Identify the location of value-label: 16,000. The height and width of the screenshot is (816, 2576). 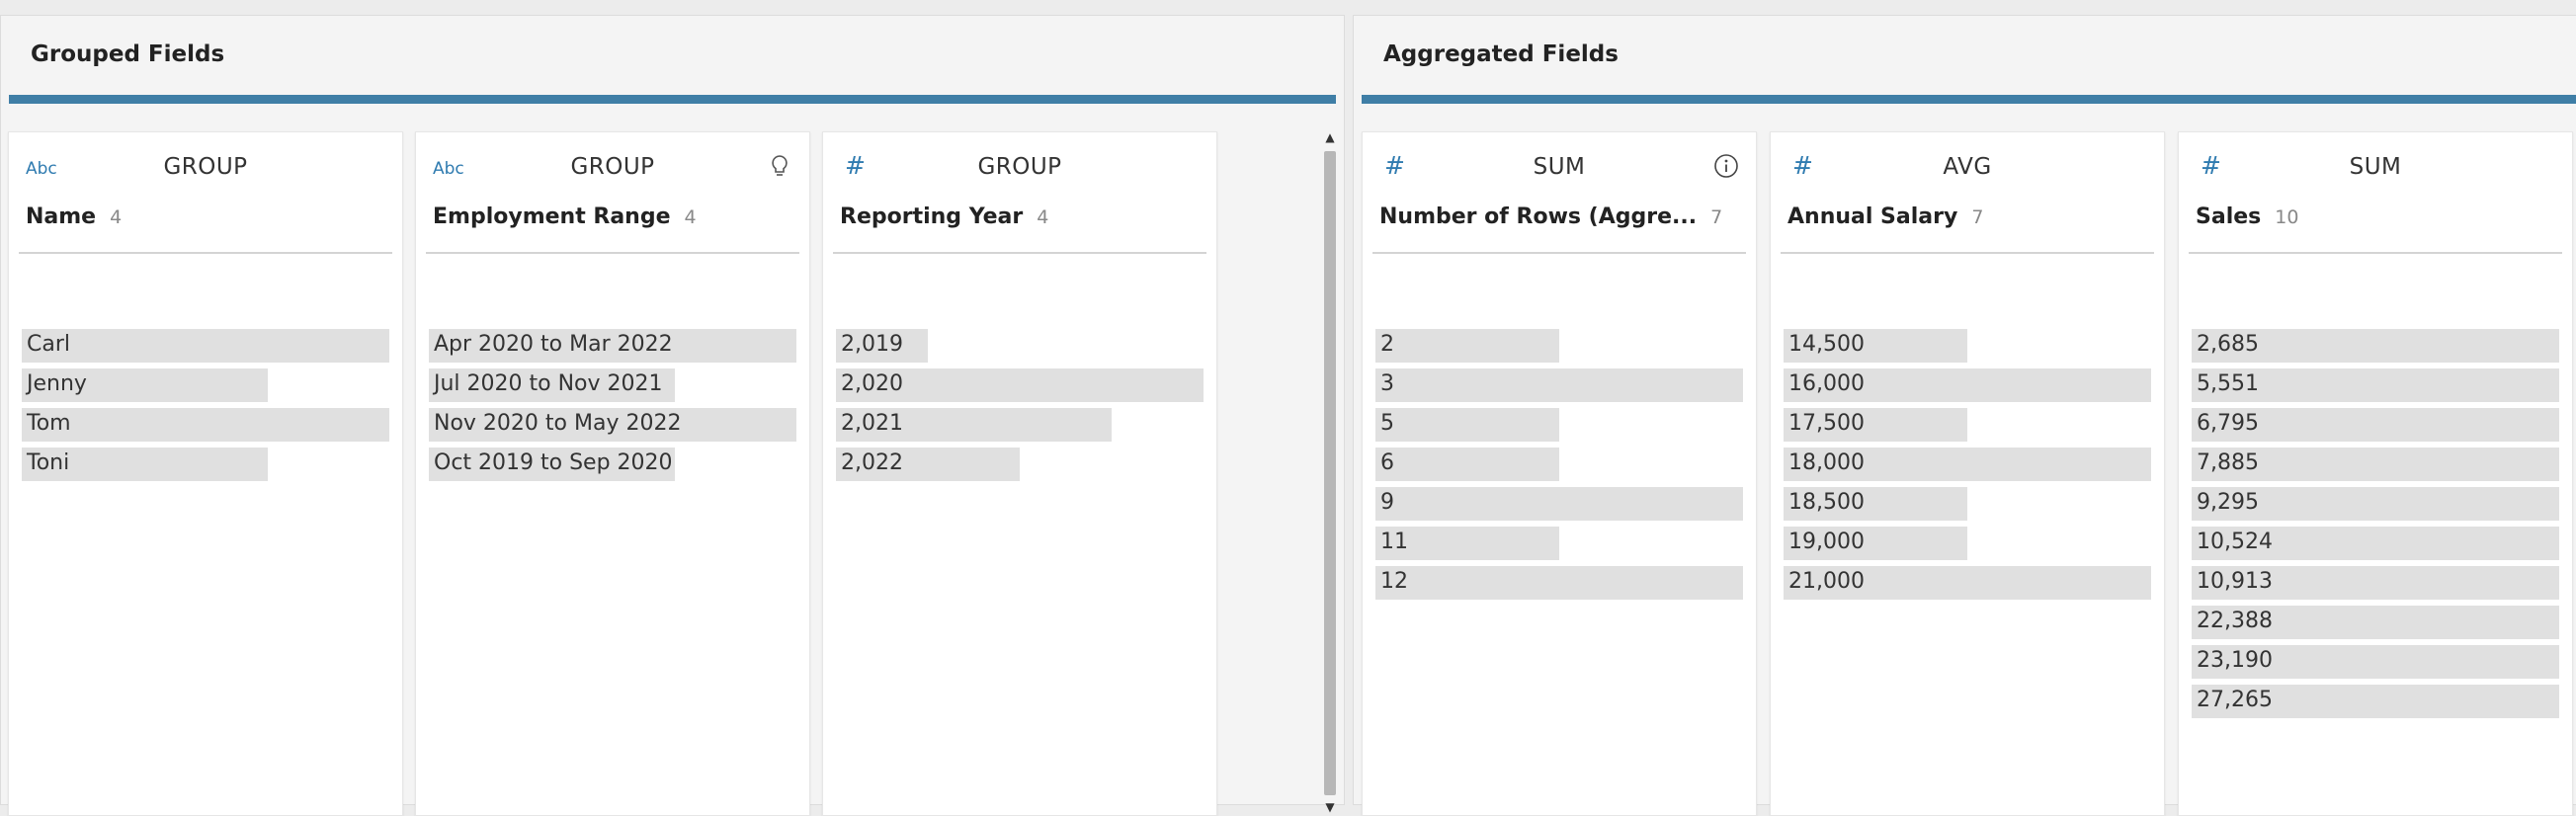
(1826, 383).